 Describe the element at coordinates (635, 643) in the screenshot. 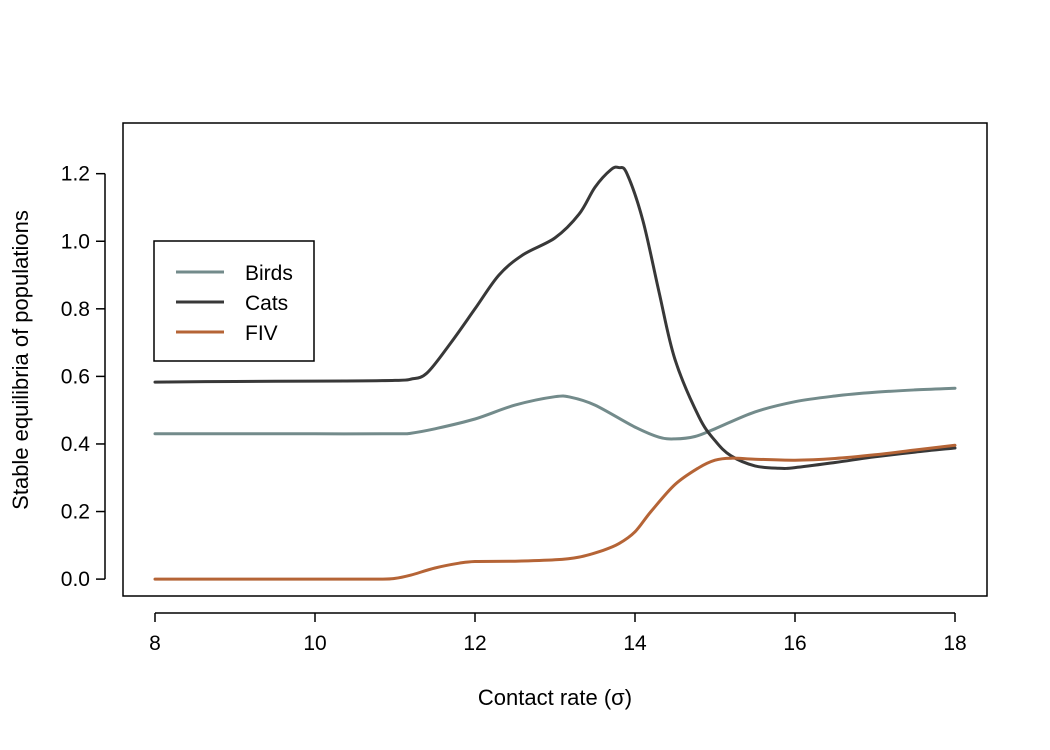

I see `x-tick-label: 14` at that location.